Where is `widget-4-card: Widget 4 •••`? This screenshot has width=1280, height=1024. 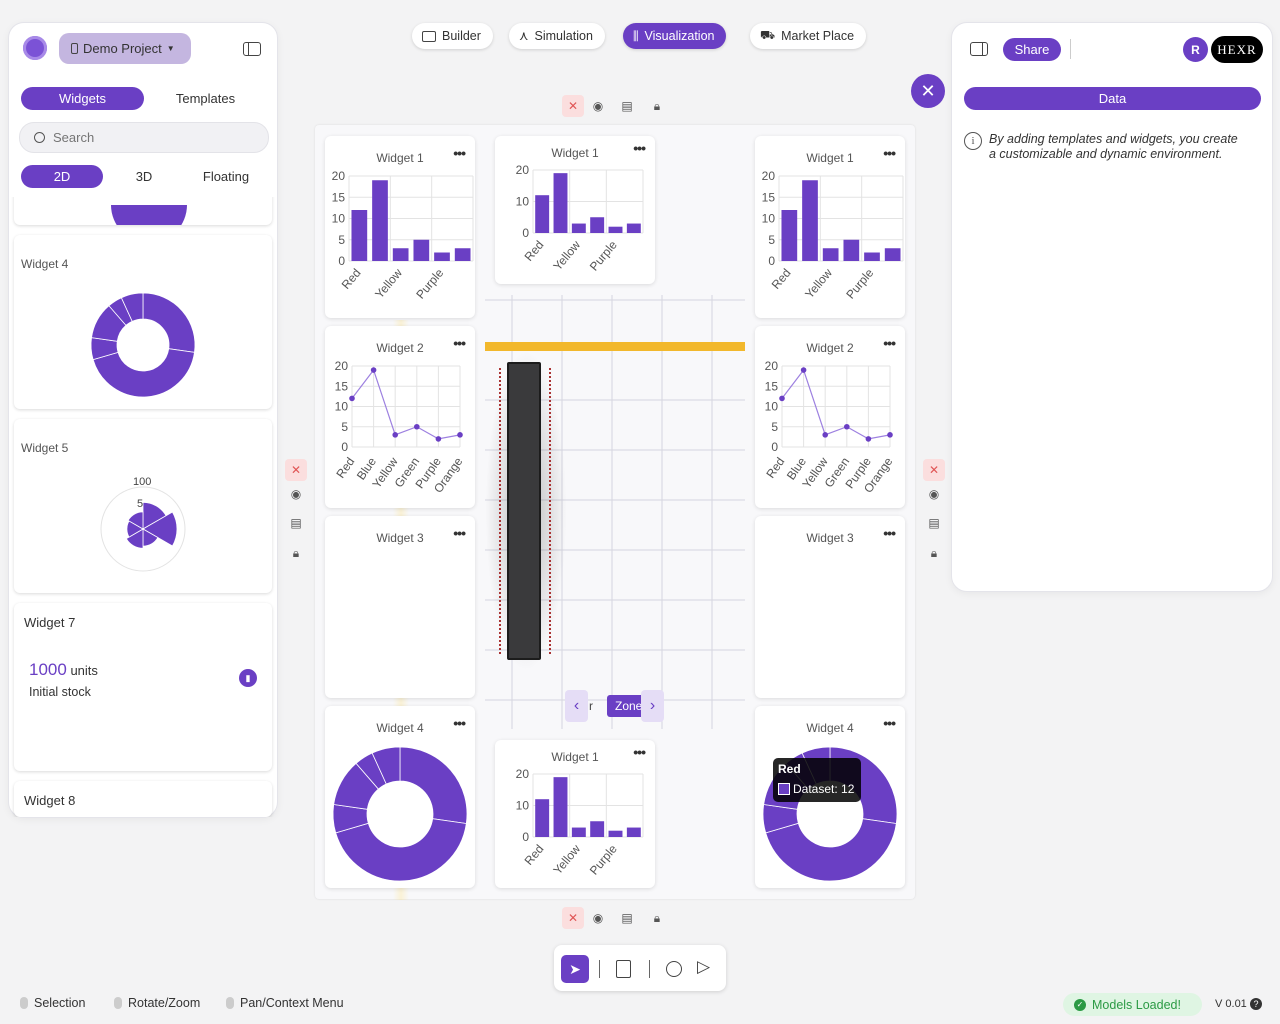 widget-4-card: Widget 4 ••• is located at coordinates (400, 797).